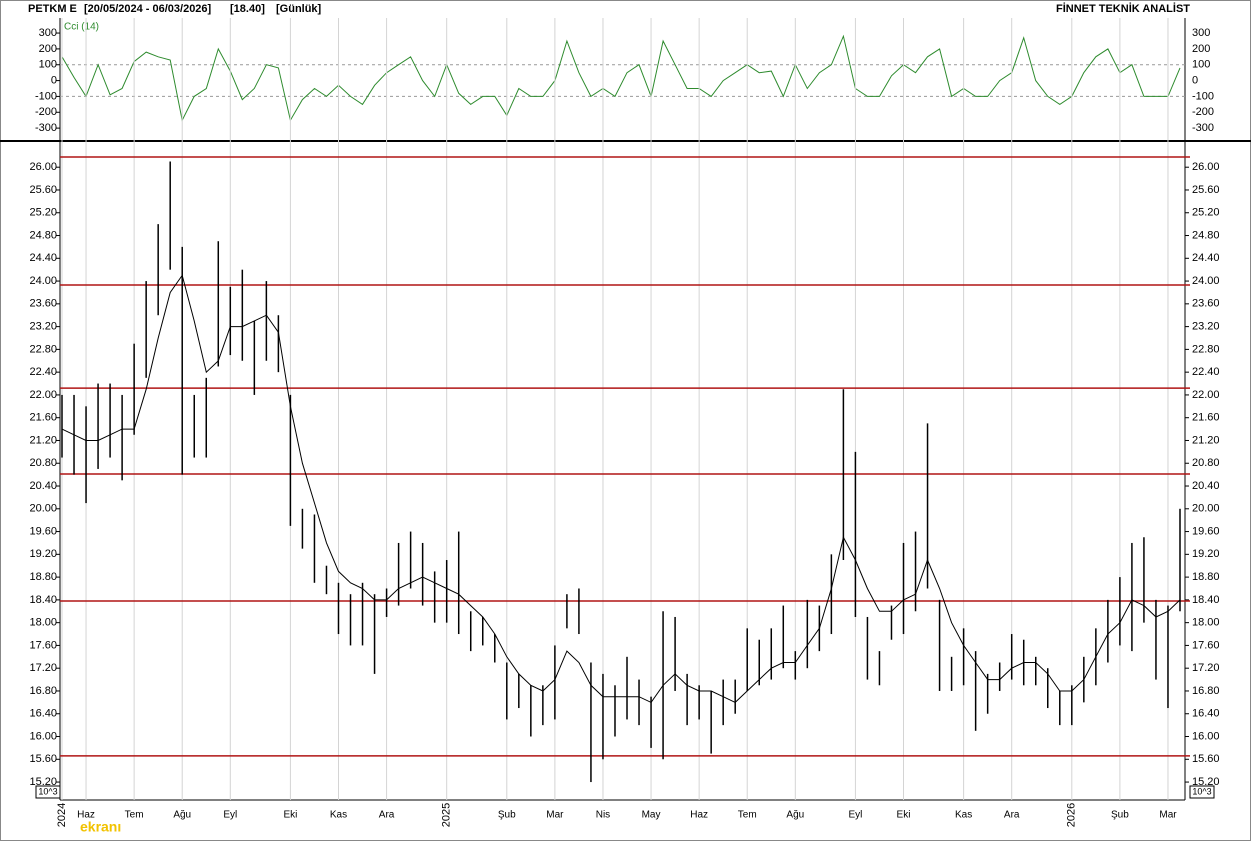 This screenshot has width=1251, height=841. I want to click on last-price: [18.40], so click(247, 9).